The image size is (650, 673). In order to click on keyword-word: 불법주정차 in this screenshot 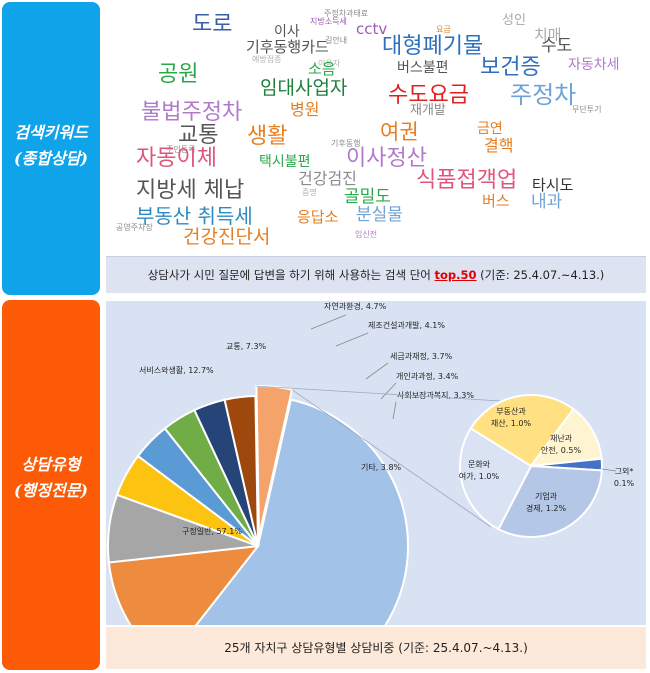, I will do `click(192, 112)`.